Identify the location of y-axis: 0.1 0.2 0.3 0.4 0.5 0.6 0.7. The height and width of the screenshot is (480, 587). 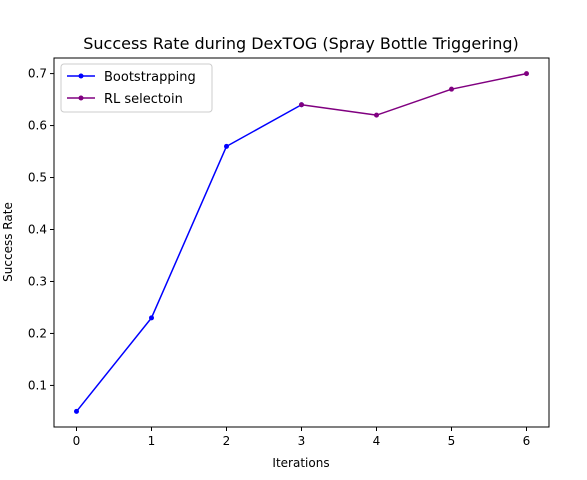
(41, 229).